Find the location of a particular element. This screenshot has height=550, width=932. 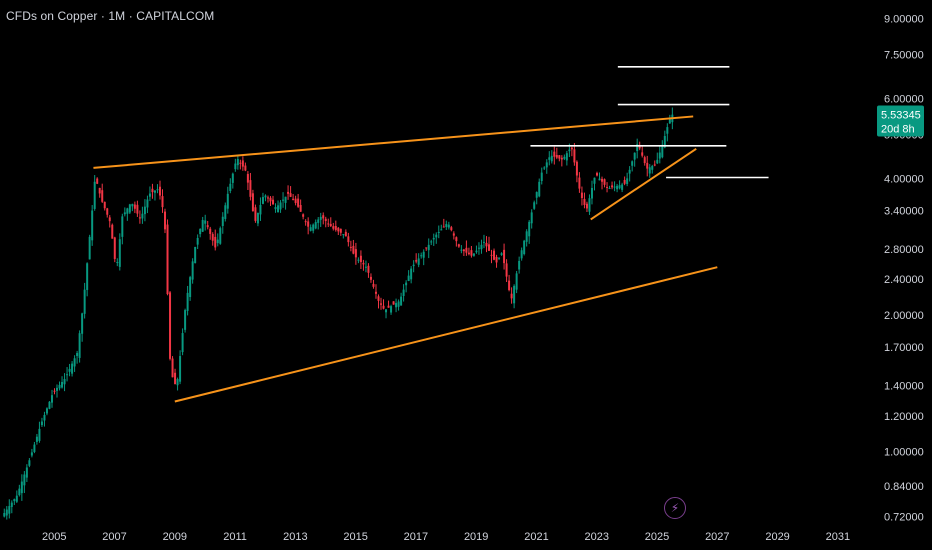

x-tick-label: 2023 is located at coordinates (597, 537).